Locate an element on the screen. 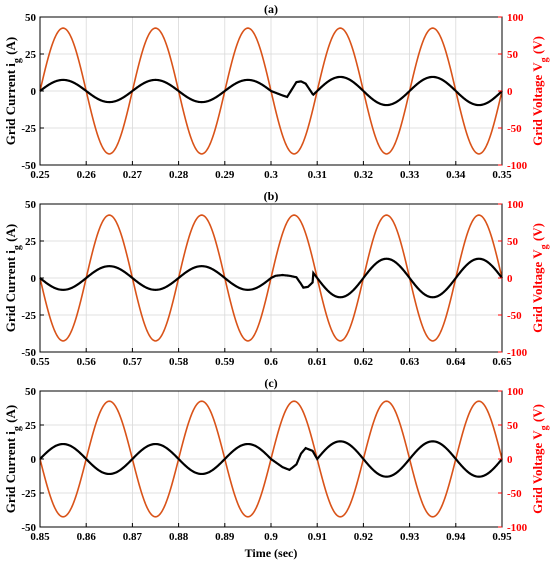  panel-title: (a) is located at coordinates (271, 9).